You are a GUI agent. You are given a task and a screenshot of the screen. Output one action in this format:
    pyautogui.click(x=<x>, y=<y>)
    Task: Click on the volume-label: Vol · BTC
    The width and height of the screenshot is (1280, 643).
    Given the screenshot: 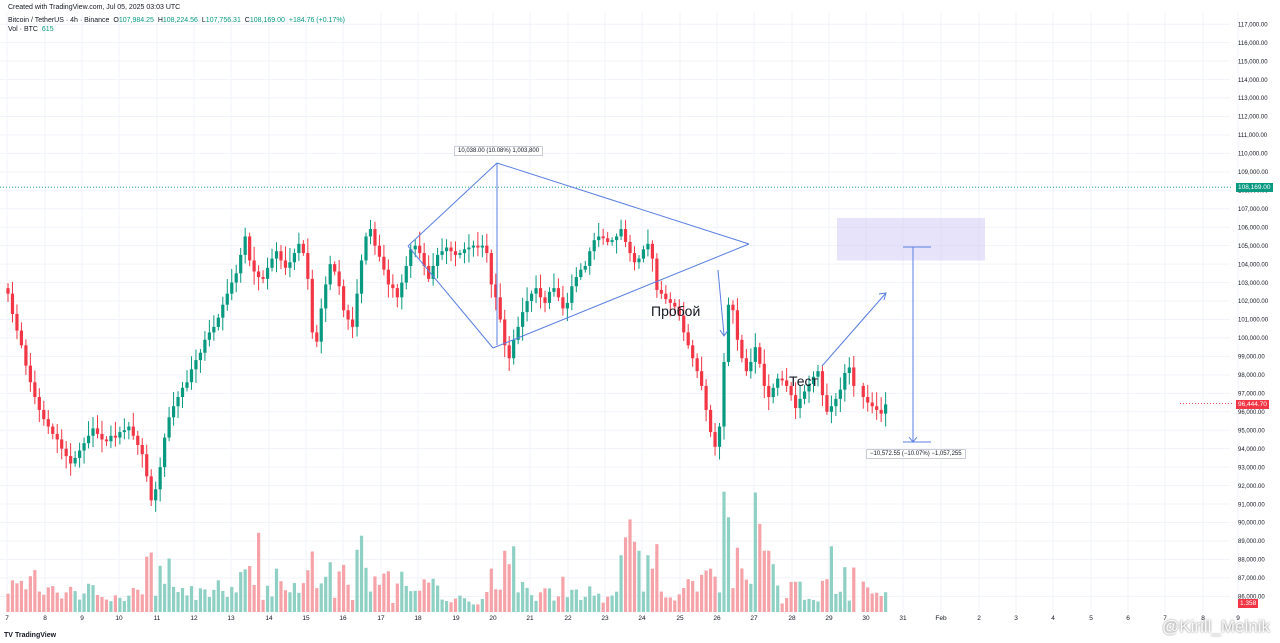 What is the action you would take?
    pyautogui.click(x=23, y=29)
    